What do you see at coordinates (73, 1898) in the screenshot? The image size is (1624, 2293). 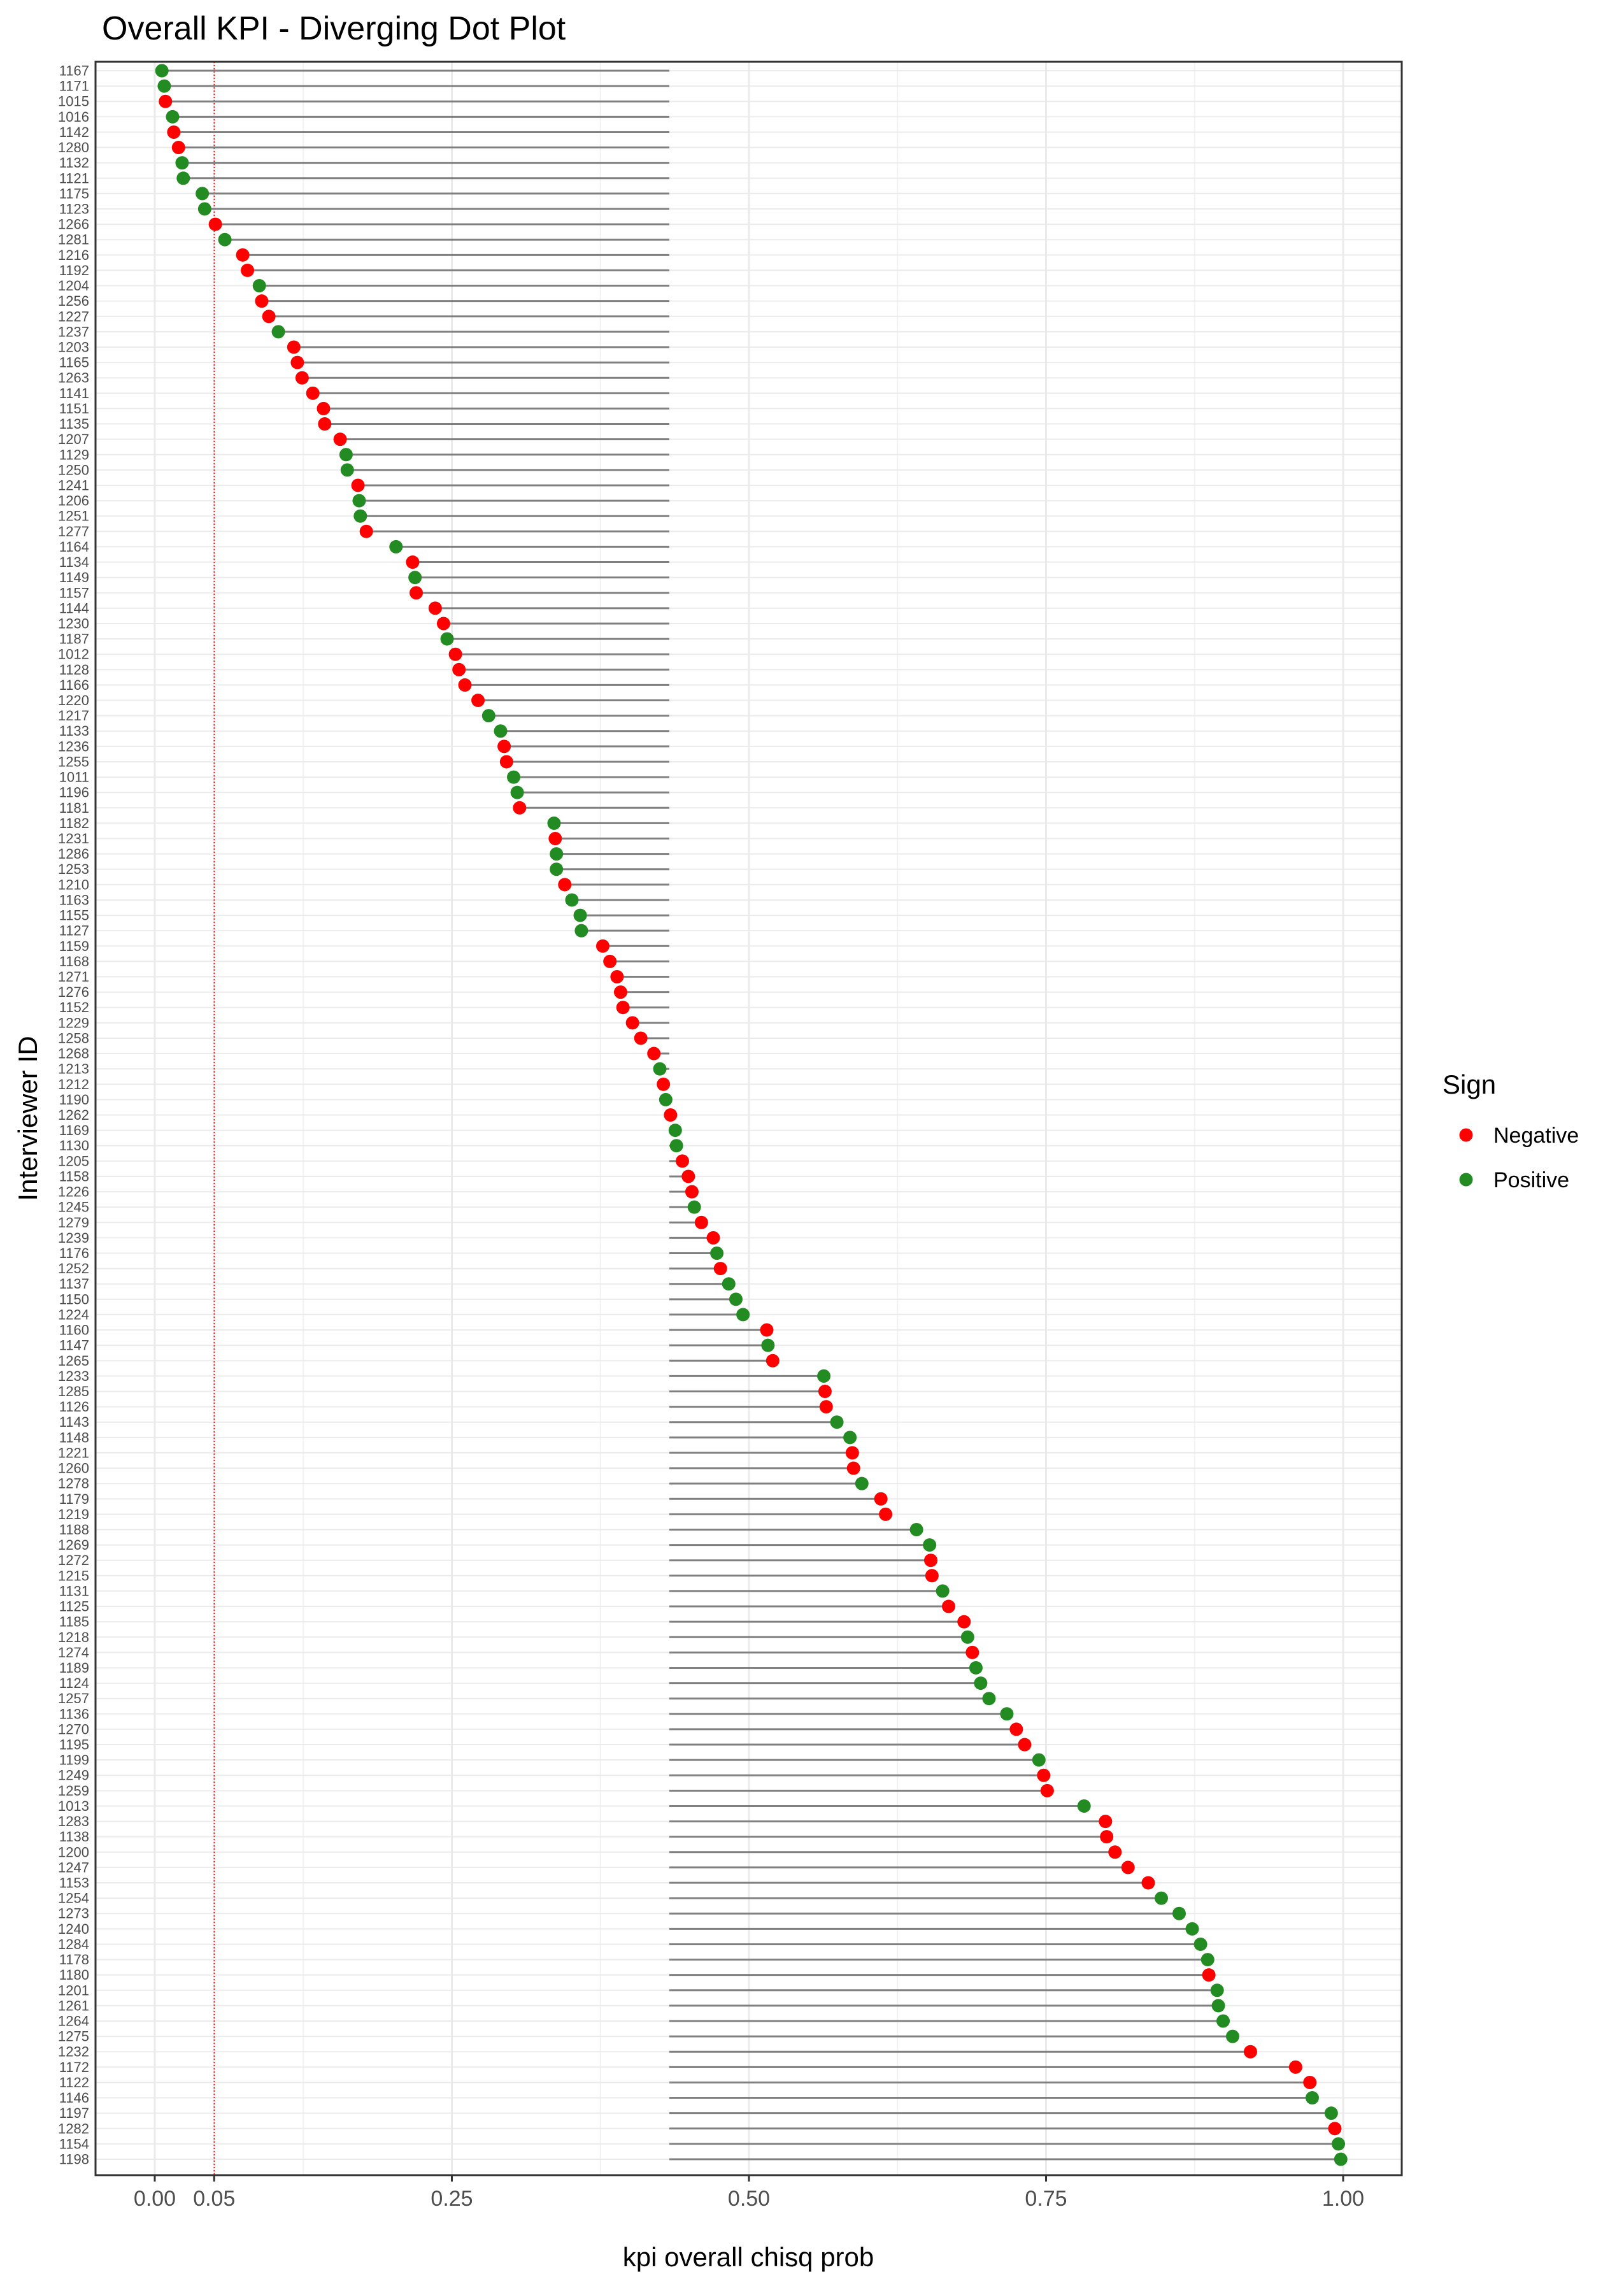 I see `y-tick-label: 1254` at bounding box center [73, 1898].